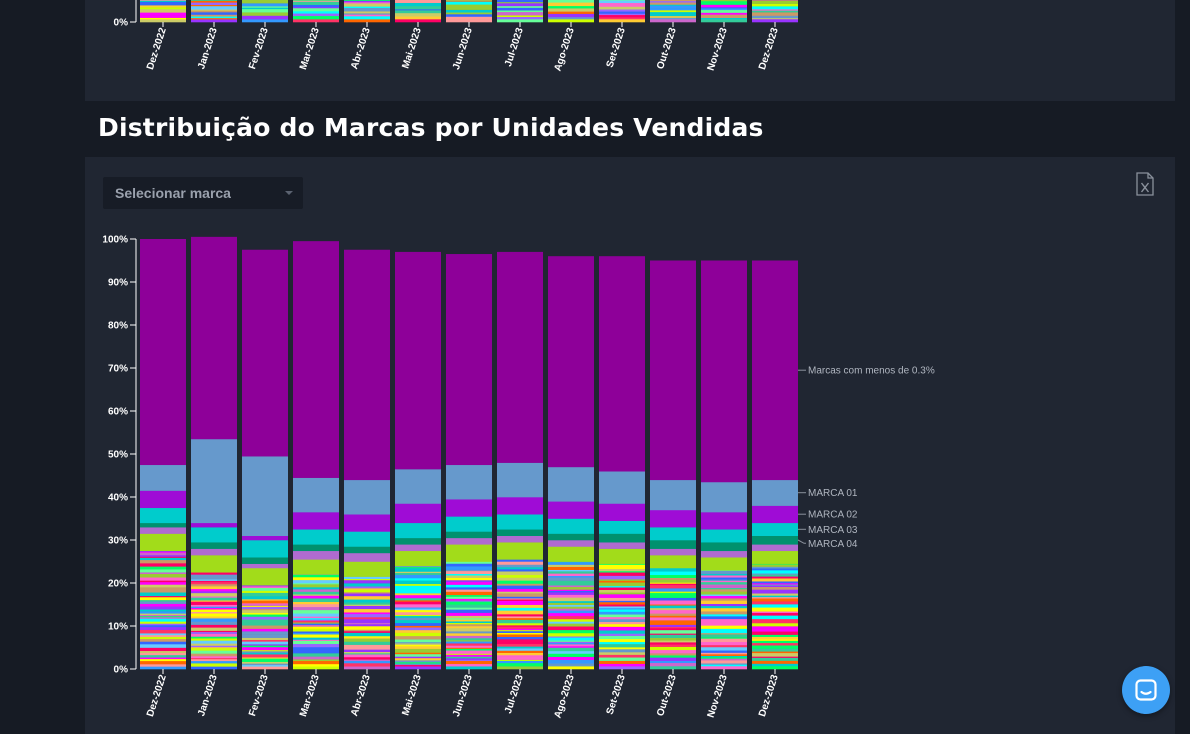 The width and height of the screenshot is (1190, 734). What do you see at coordinates (118, 584) in the screenshot?
I see `y-axis-tick-label: 20%` at bounding box center [118, 584].